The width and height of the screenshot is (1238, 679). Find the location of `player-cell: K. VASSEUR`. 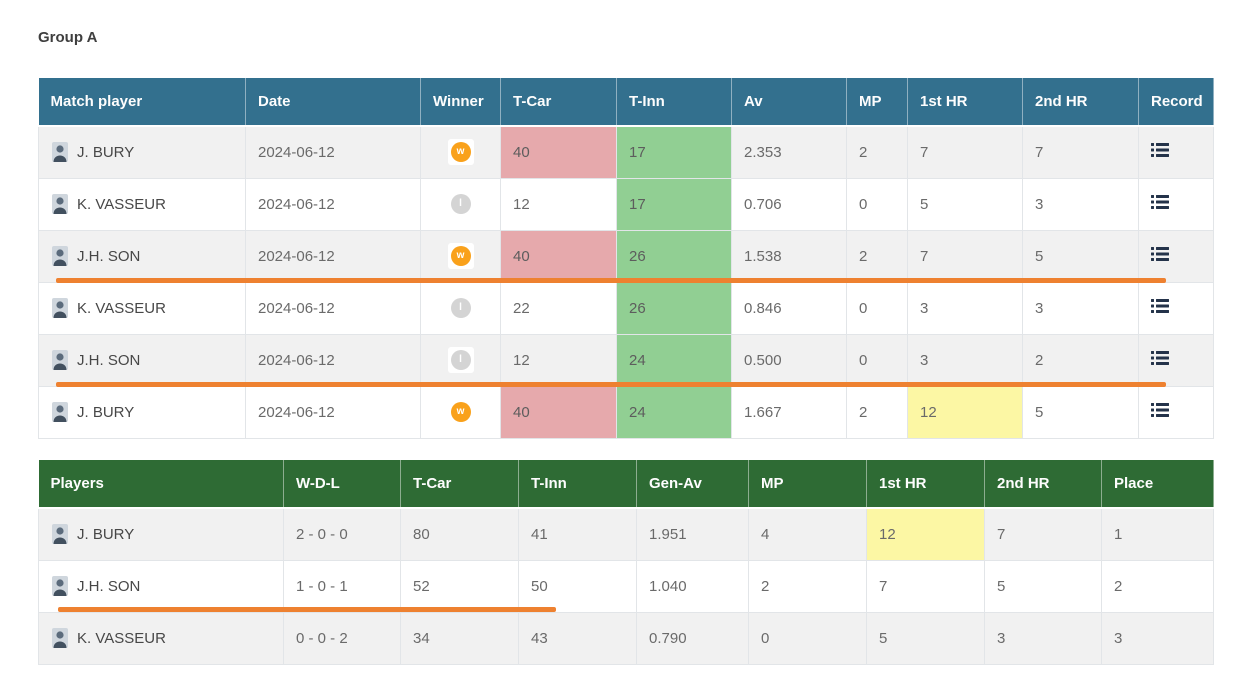

player-cell: K. VASSEUR is located at coordinates (142, 308).